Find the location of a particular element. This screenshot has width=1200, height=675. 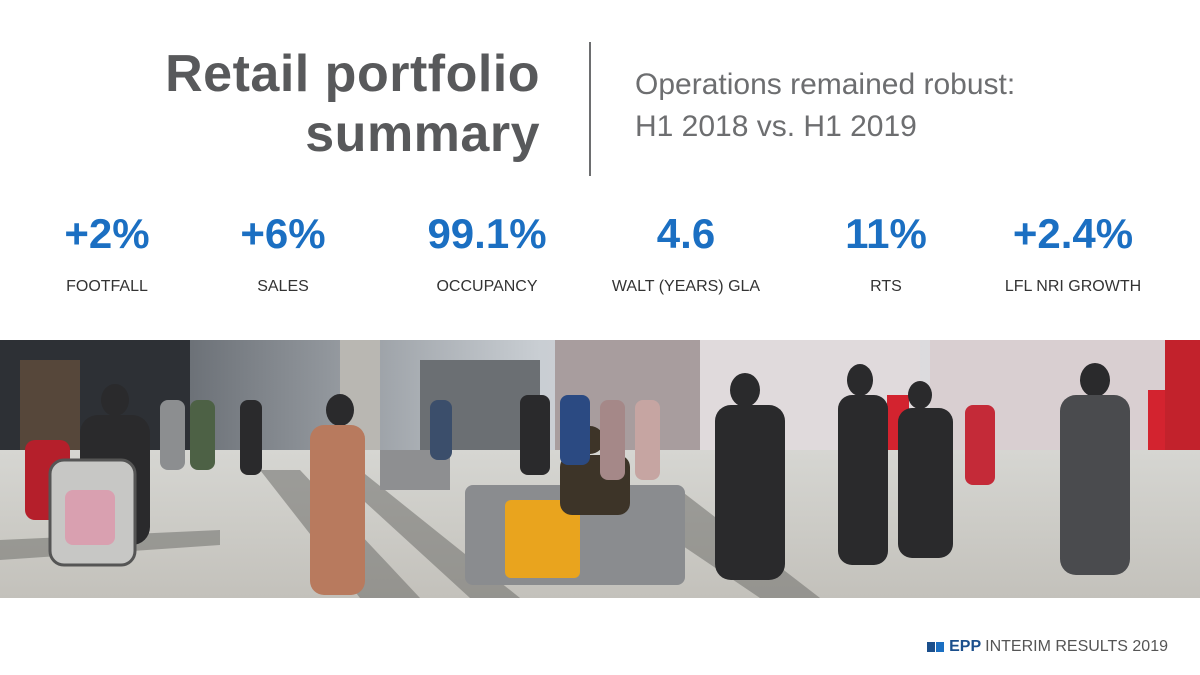

metric: +2% FOOTFALL is located at coordinates (108, 252).